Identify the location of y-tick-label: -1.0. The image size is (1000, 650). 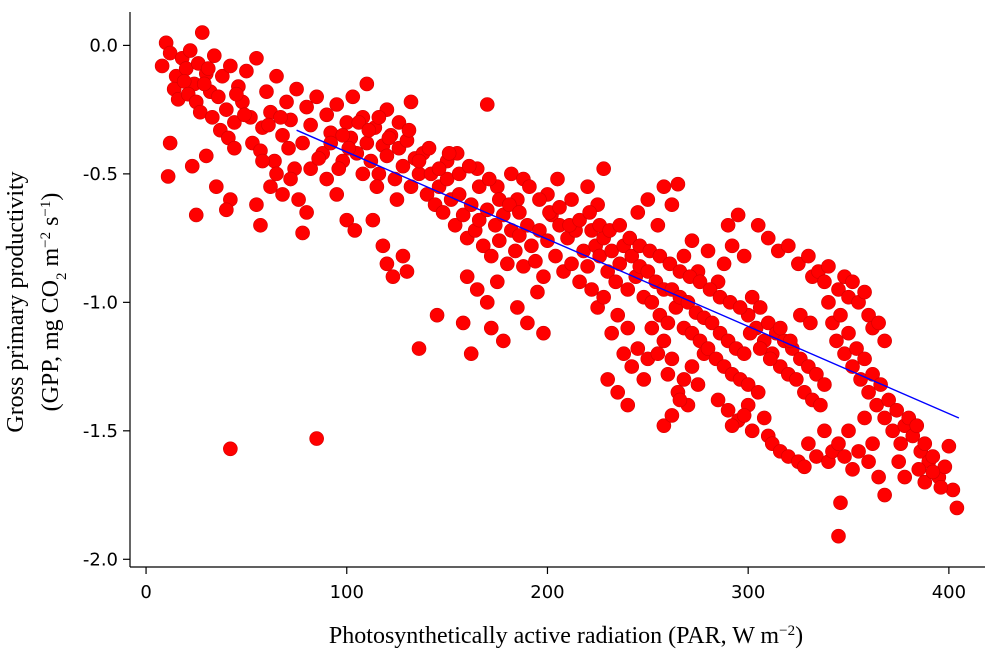
(100, 302).